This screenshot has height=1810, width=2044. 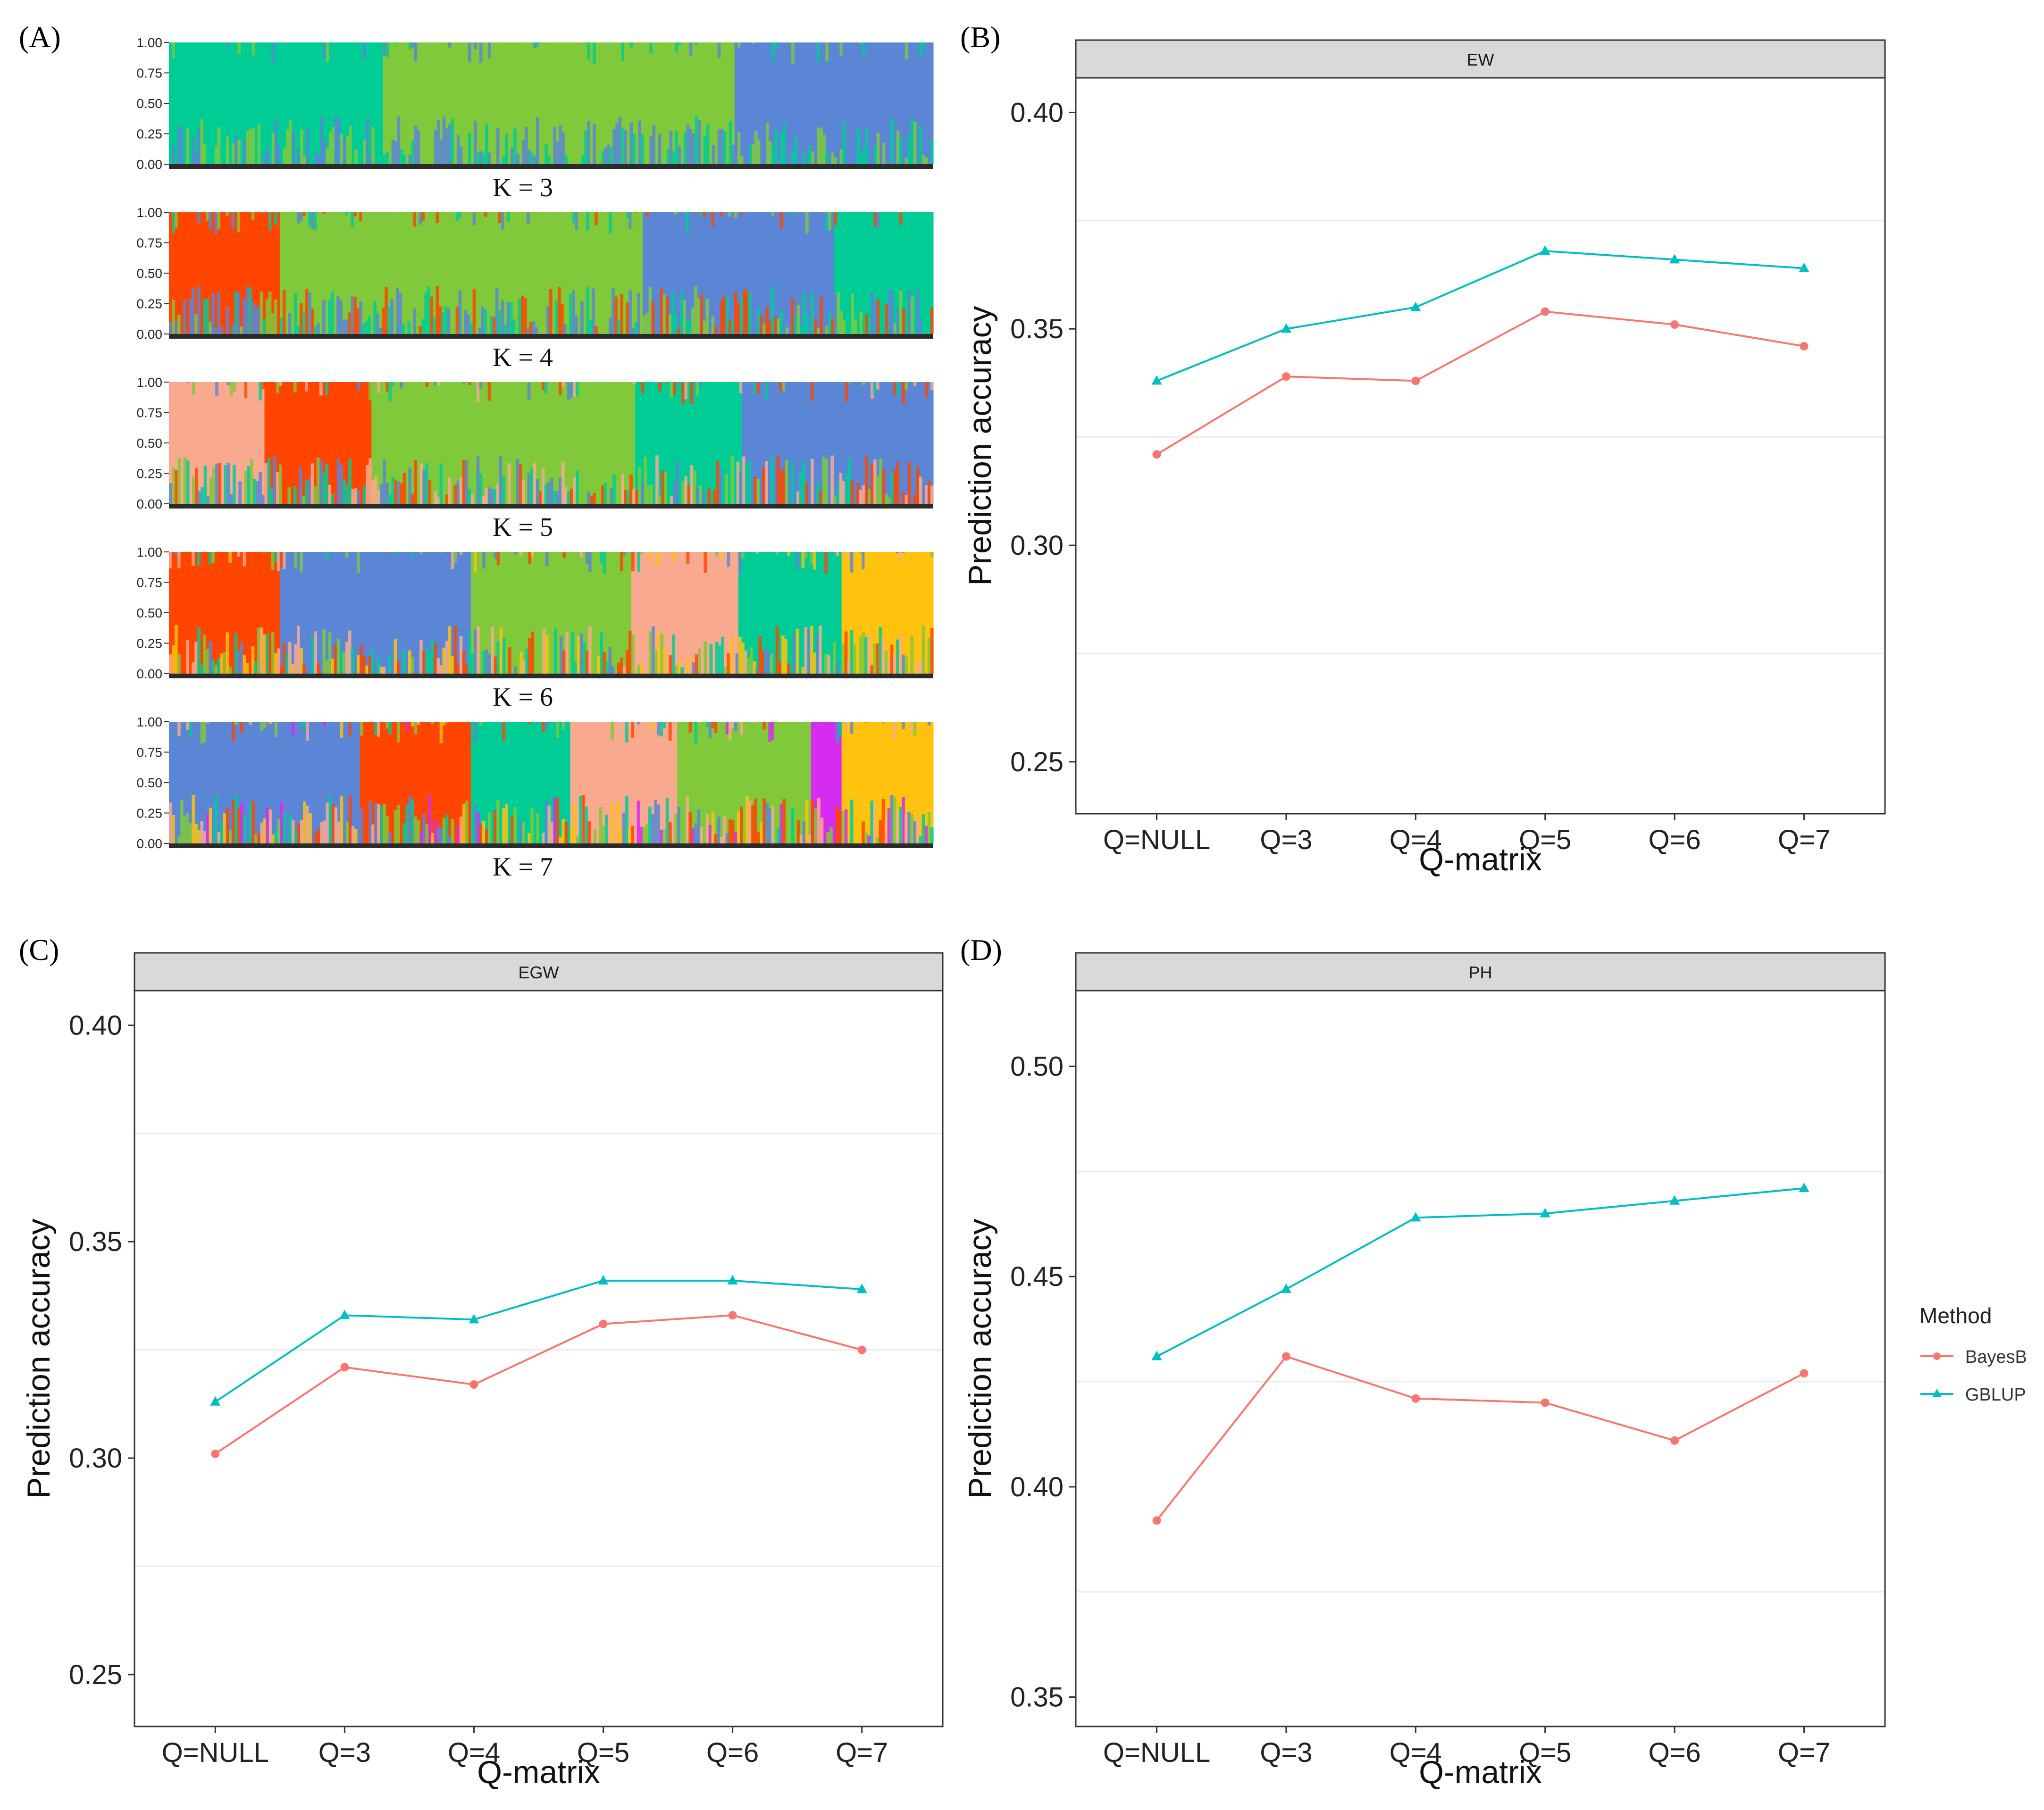 What do you see at coordinates (150, 813) in the screenshot?
I see `y-tick-label: 0.25` at bounding box center [150, 813].